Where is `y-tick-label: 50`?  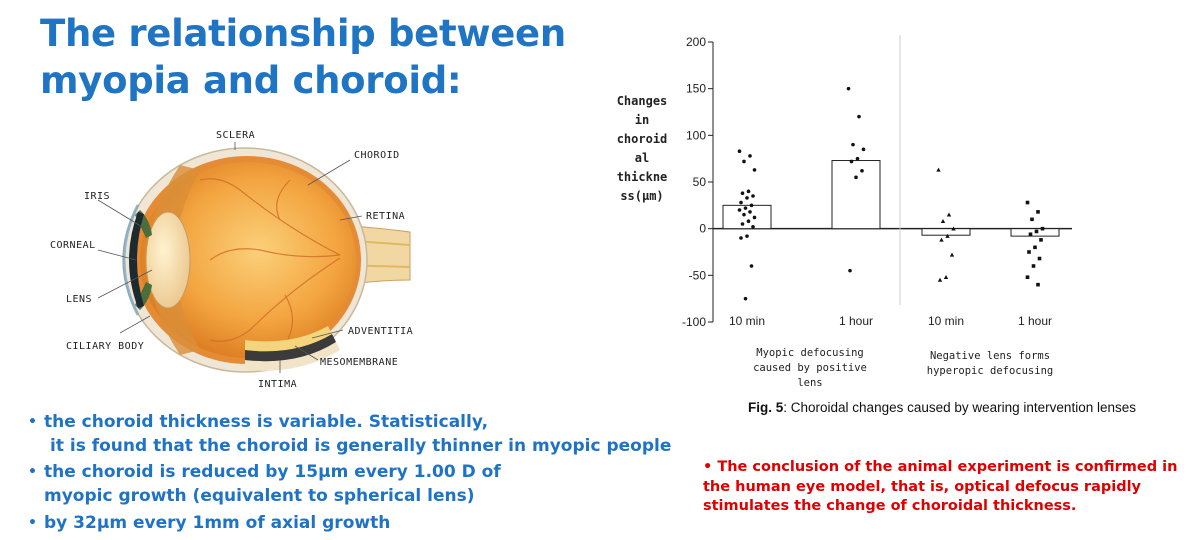
y-tick-label: 50 is located at coordinates (700, 182).